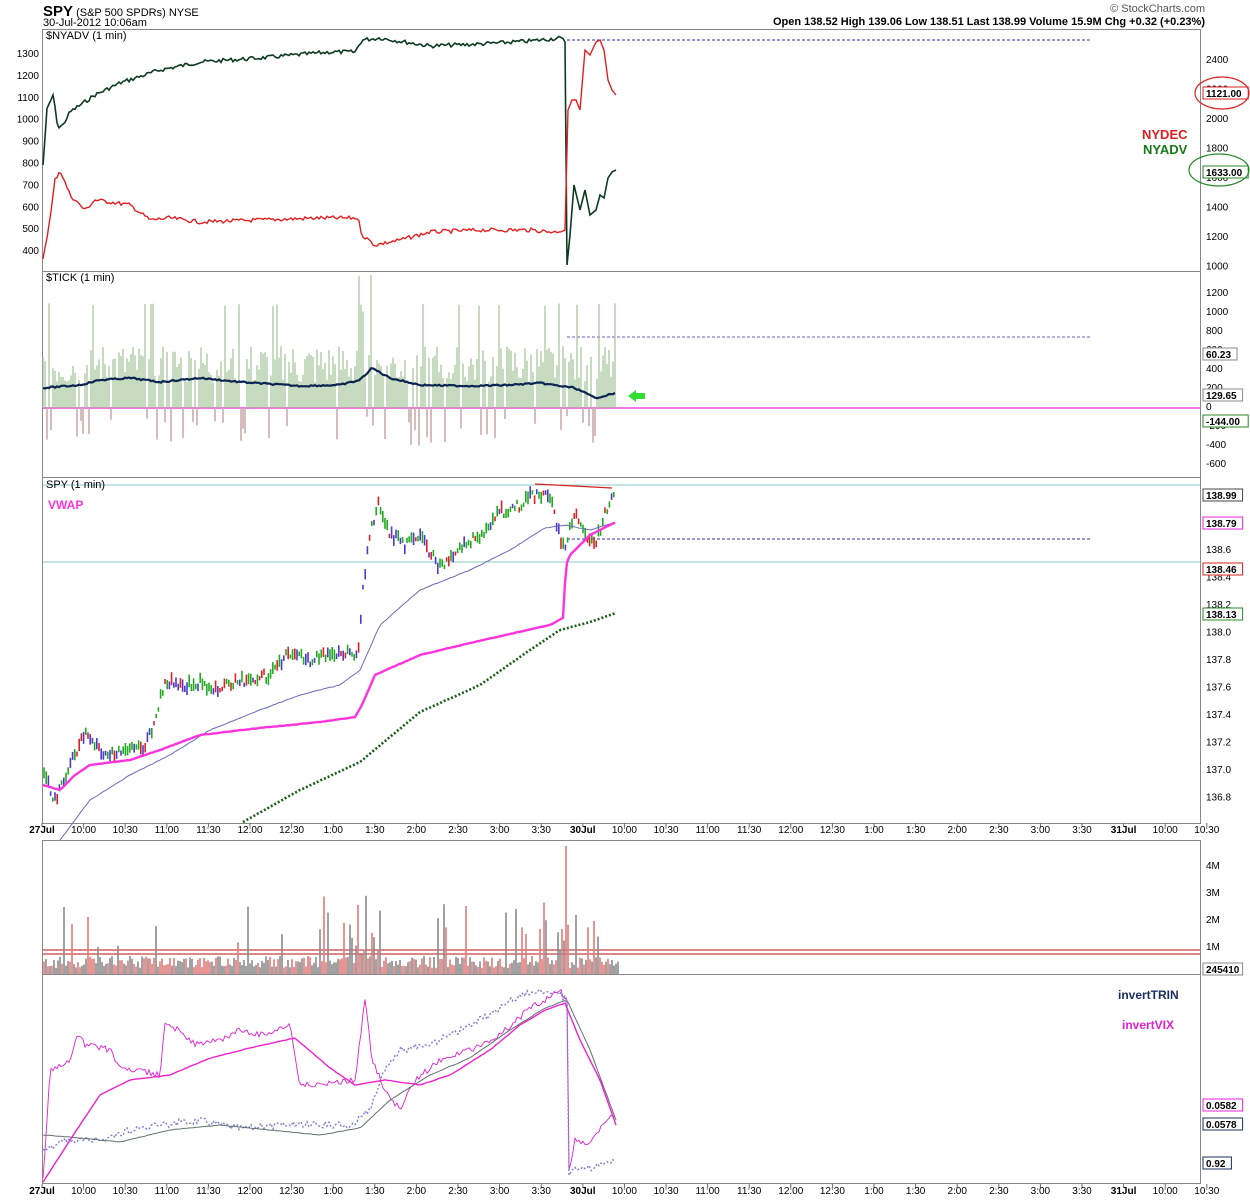 This screenshot has width=1250, height=1200. What do you see at coordinates (76, 485) in the screenshot?
I see `price-panel-label: SPY (1 min)` at bounding box center [76, 485].